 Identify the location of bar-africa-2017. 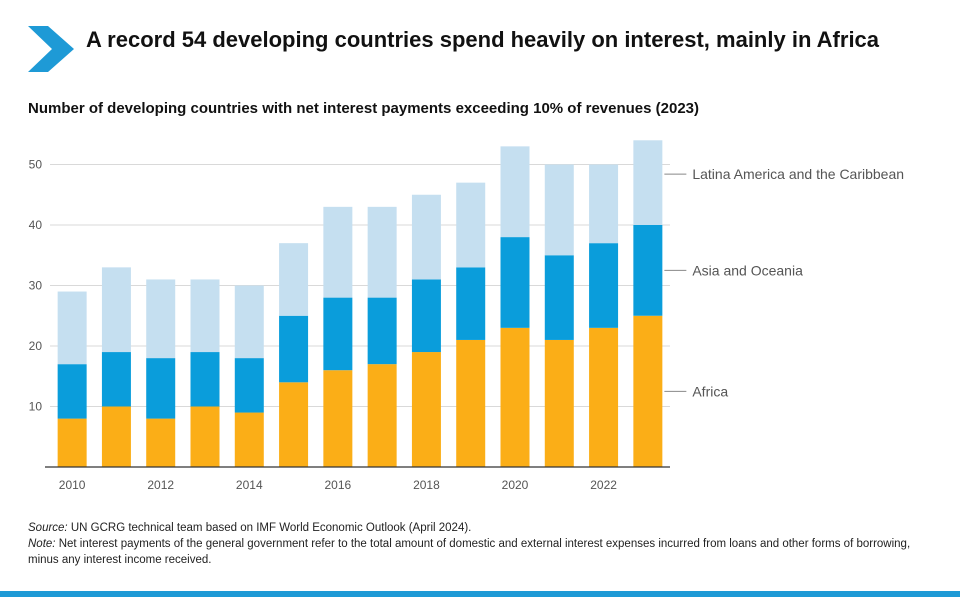
(382, 415).